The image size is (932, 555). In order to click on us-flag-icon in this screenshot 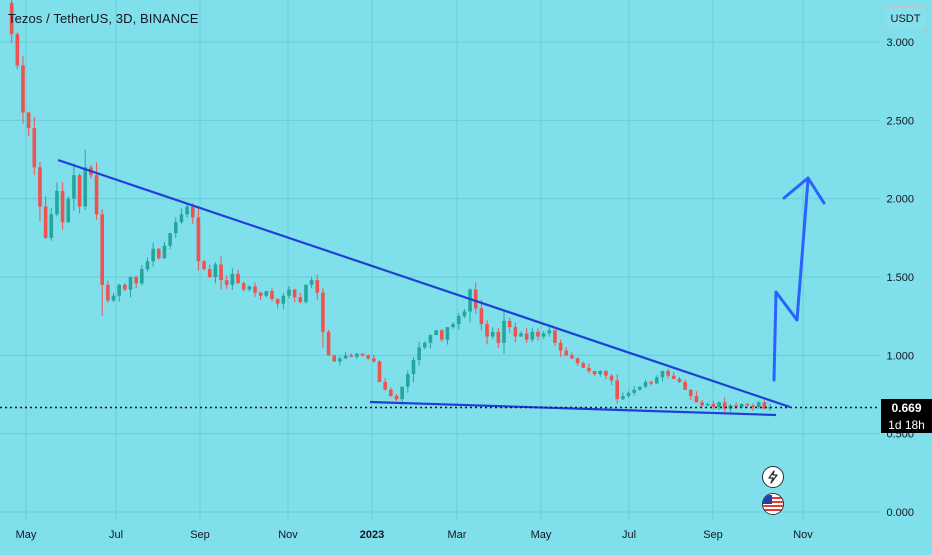, I will do `click(773, 504)`.